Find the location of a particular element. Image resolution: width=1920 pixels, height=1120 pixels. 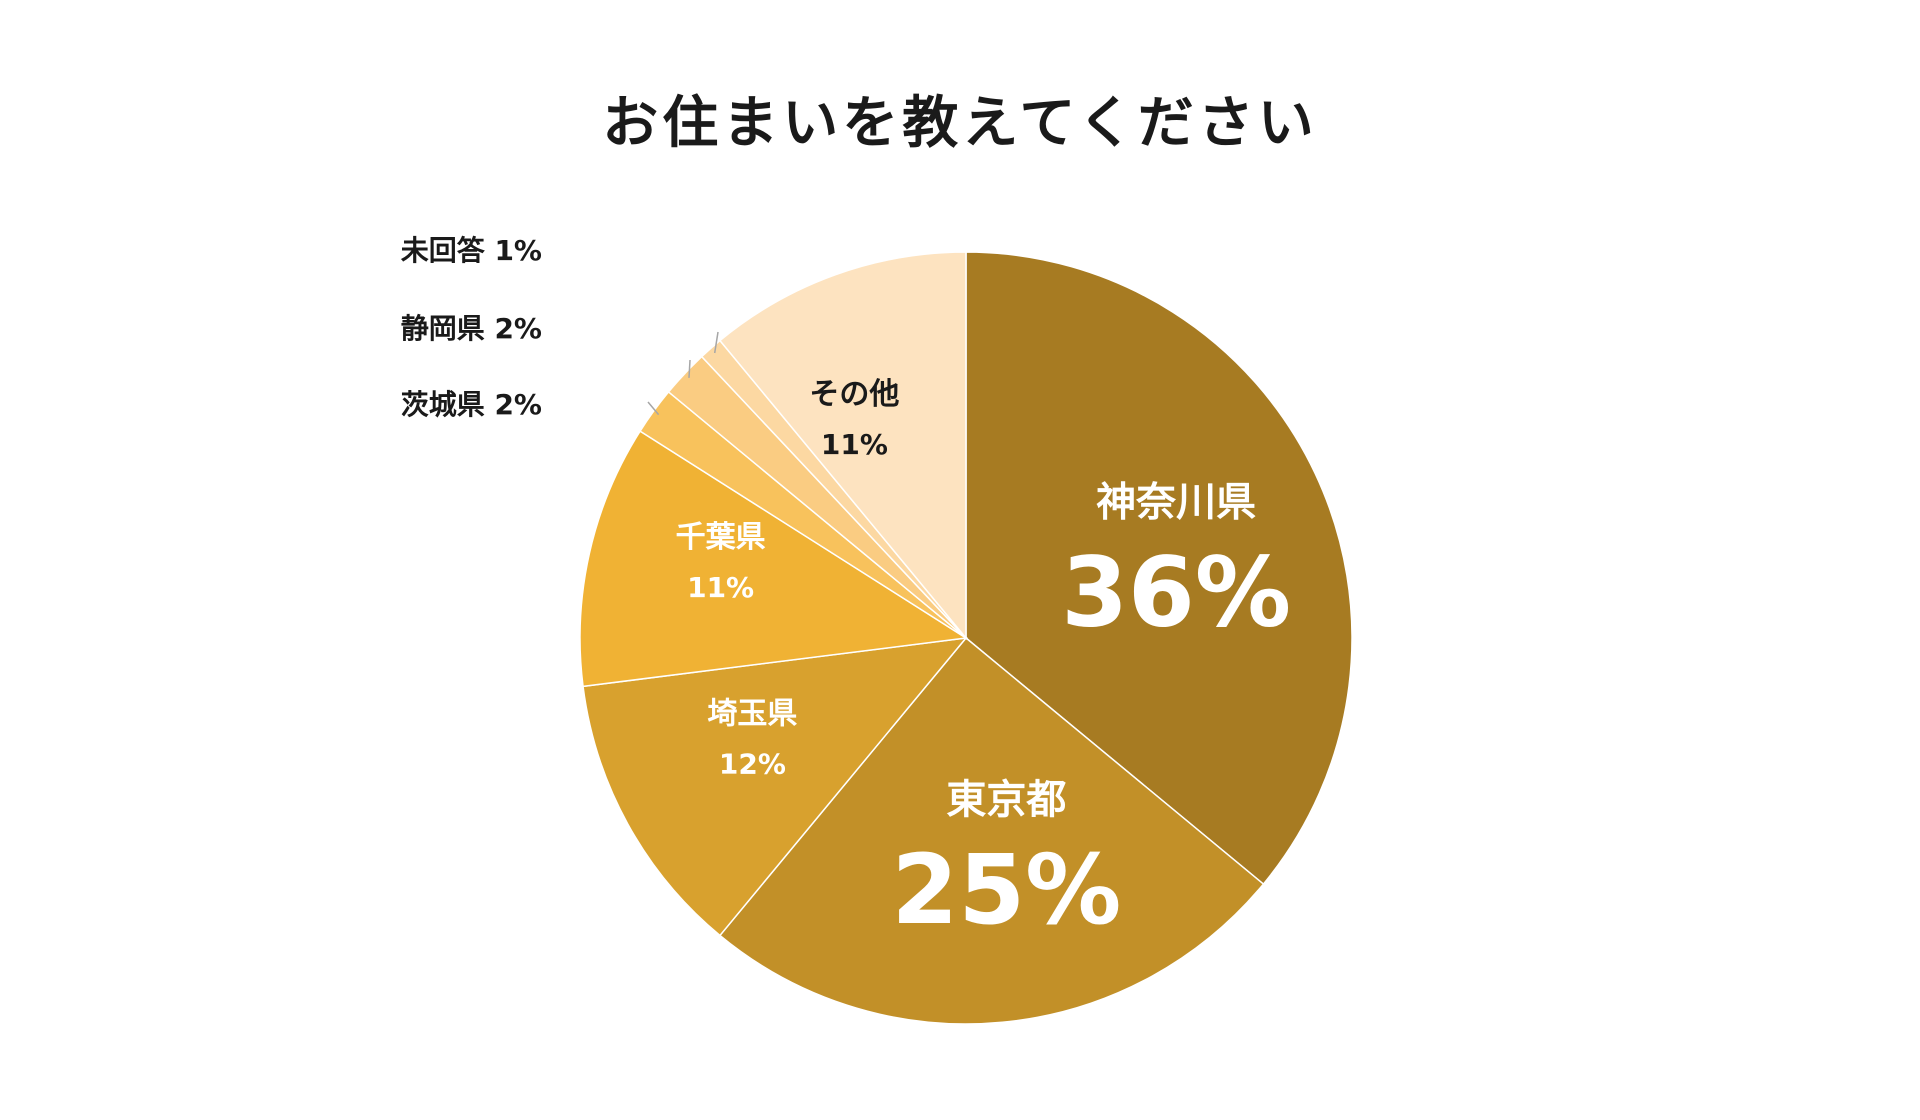

outside-label-slice-4: 茨城県 2% is located at coordinates (471, 404).